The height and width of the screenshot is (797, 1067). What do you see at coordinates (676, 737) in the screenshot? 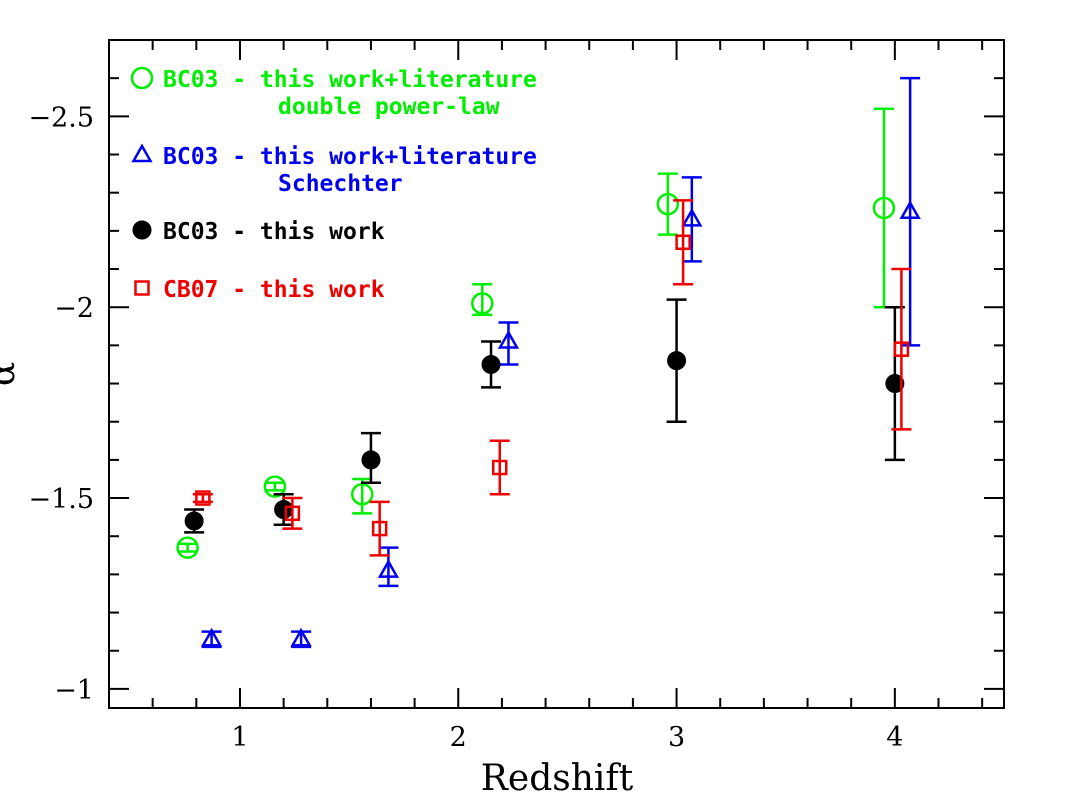
I see `x-tick-label: 3` at bounding box center [676, 737].